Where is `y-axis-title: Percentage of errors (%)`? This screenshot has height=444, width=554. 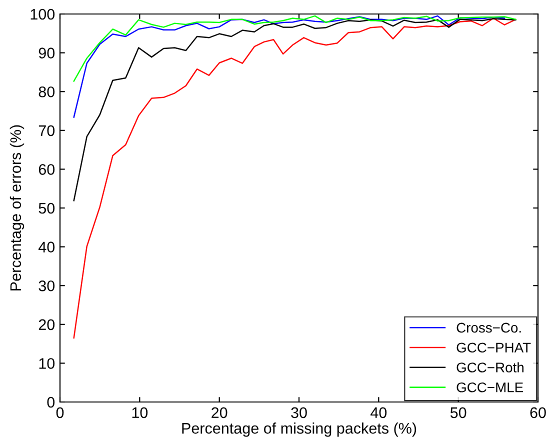
y-axis-title: Percentage of errors (%) is located at coordinates (17, 207).